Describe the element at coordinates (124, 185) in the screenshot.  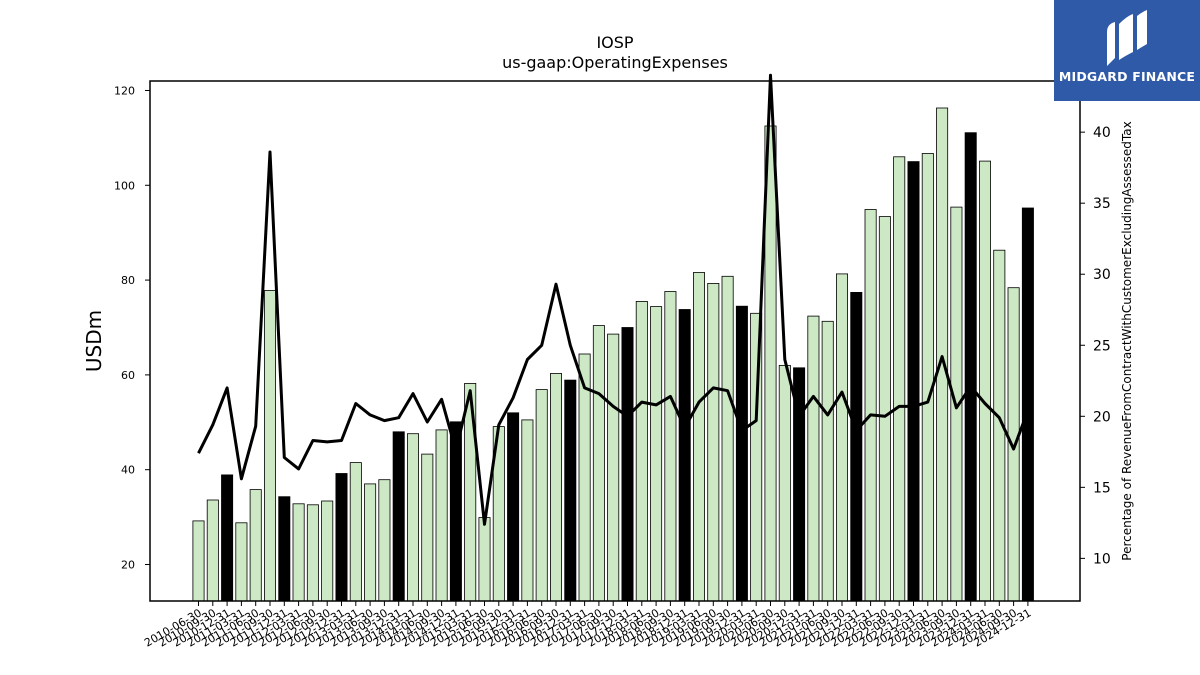
I see `y-tick-label: 100` at that location.